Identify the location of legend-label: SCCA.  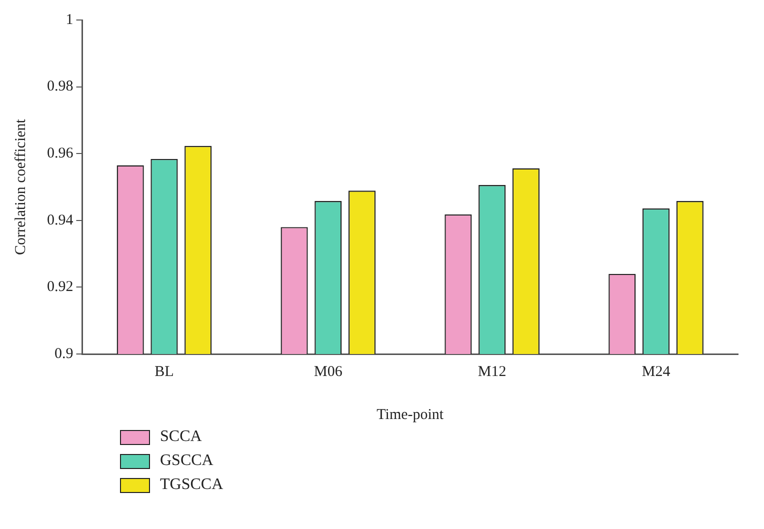
(181, 437).